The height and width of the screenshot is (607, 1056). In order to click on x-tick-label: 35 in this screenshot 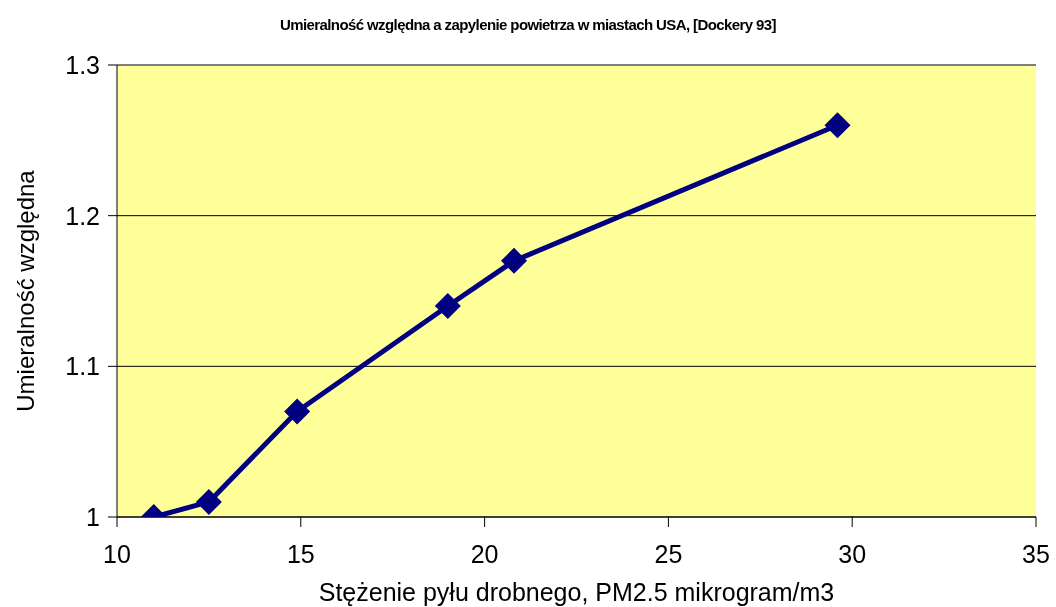, I will do `click(1036, 553)`.